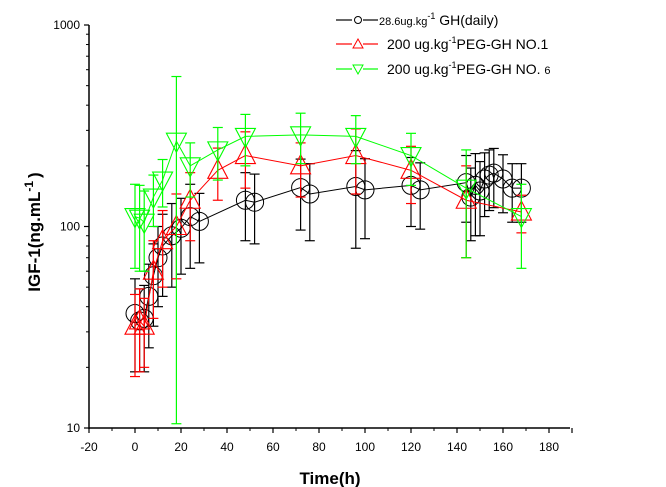  I want to click on legend-item-0: 28.6ug.kg-1 GH(daily), so click(417, 19).